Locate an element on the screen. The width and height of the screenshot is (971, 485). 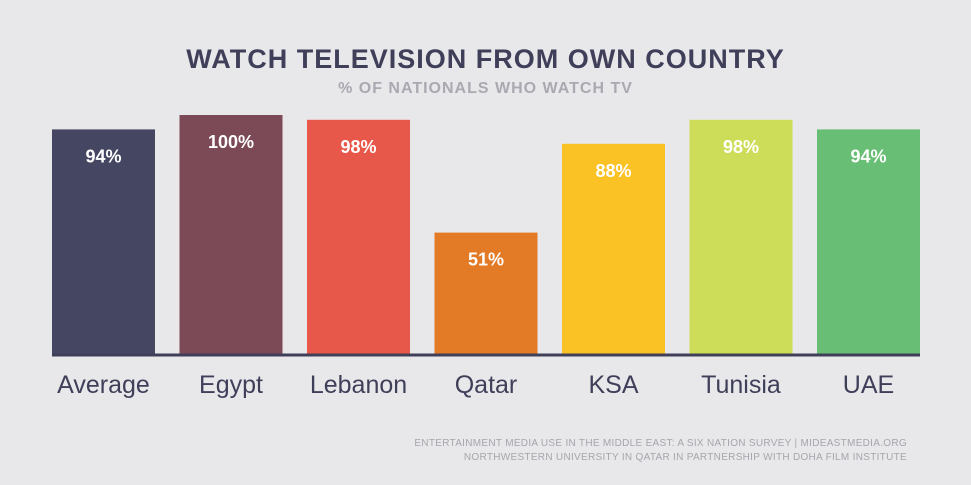
chart-subtitle: % OF NATIONALS WHO WATCH TV is located at coordinates (485, 88).